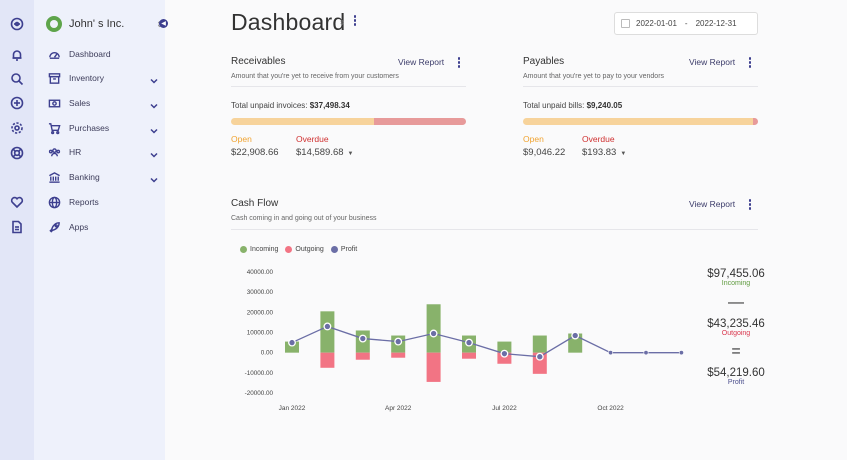 This screenshot has height=460, width=847. I want to click on x-tick-label: Jan 2022, so click(292, 408).